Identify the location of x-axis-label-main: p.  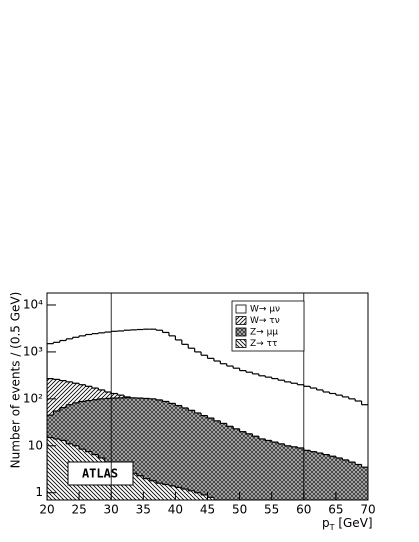
(326, 523).